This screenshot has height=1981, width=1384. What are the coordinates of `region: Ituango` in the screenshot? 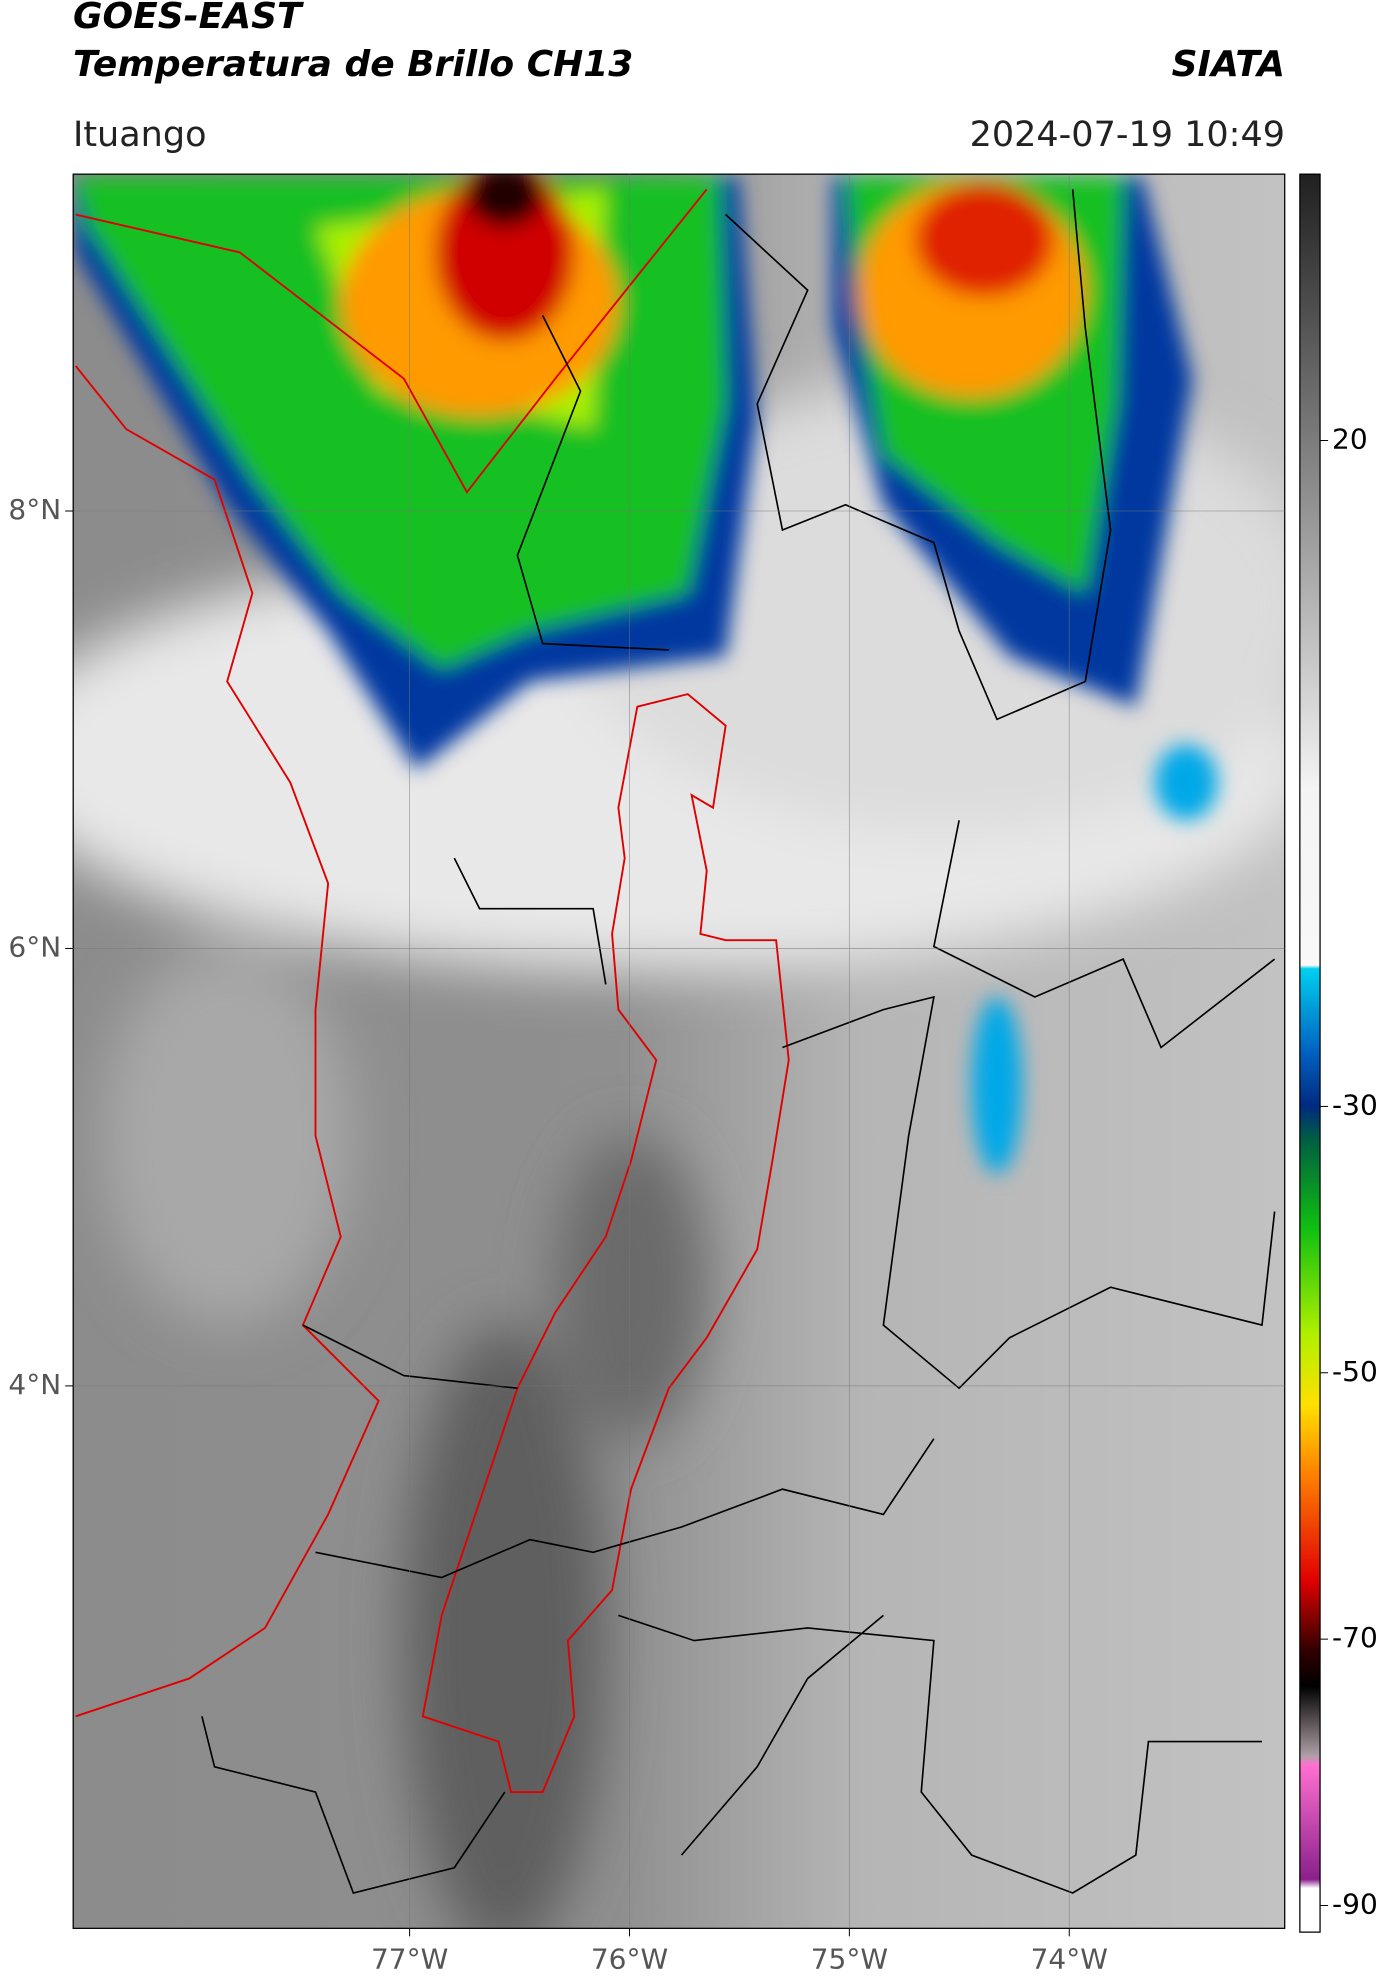 It's located at (140, 135).